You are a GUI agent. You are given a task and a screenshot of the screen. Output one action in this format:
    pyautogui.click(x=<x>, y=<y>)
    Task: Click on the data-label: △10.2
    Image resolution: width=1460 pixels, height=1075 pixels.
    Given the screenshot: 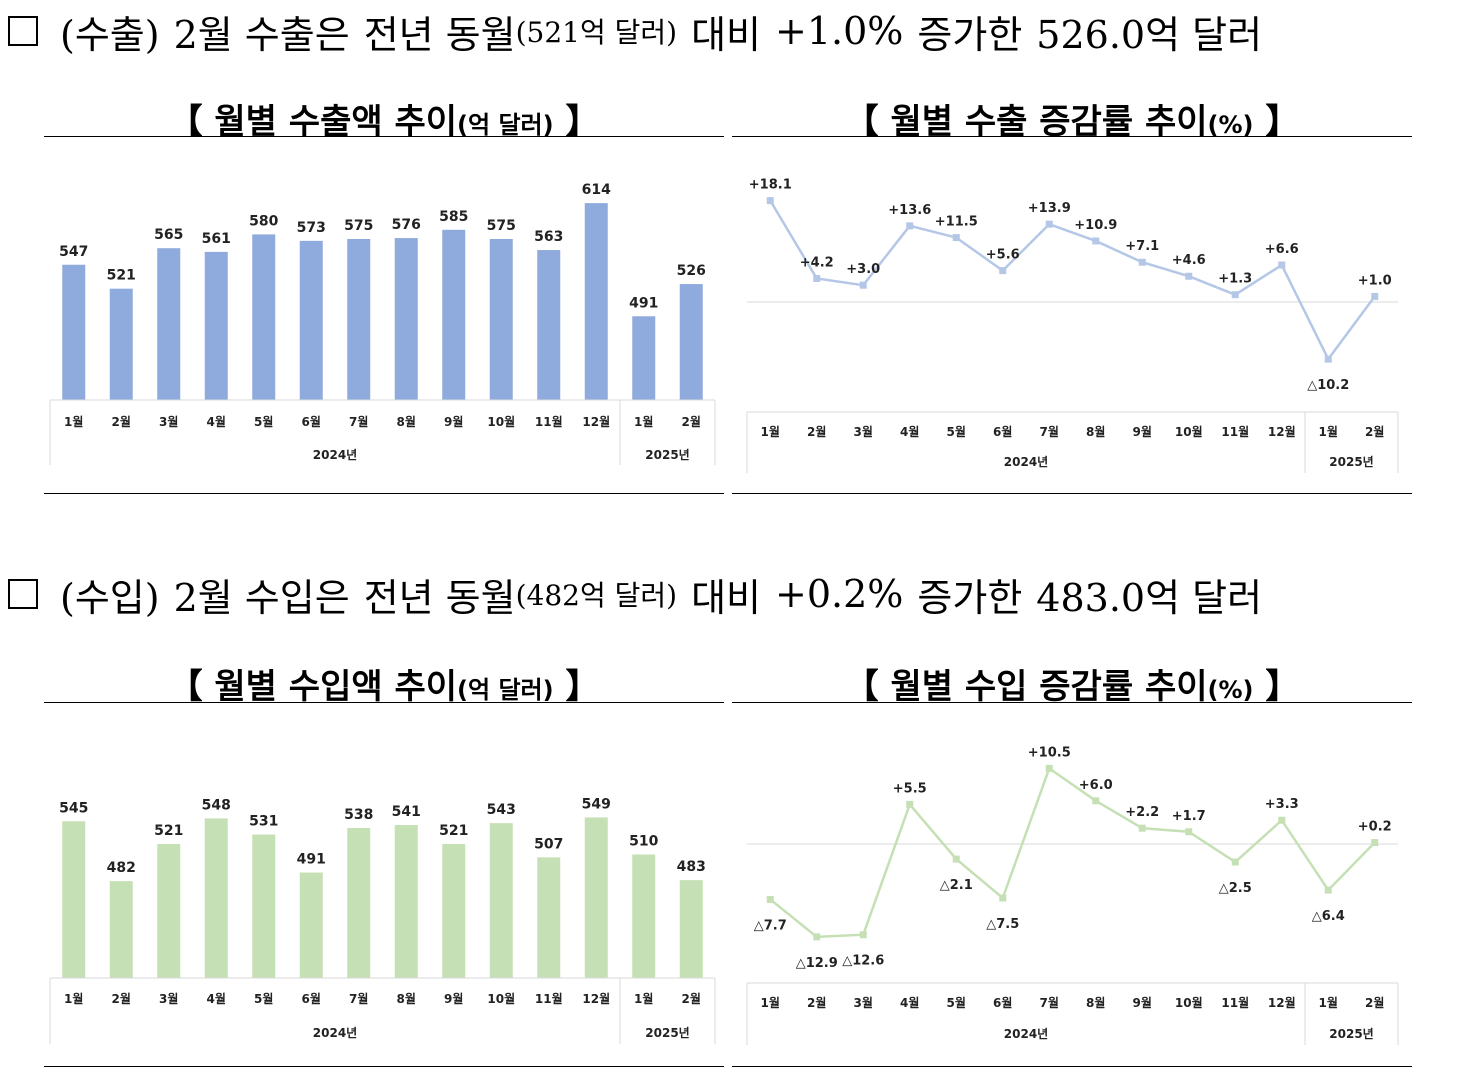 What is the action you would take?
    pyautogui.click(x=1328, y=385)
    